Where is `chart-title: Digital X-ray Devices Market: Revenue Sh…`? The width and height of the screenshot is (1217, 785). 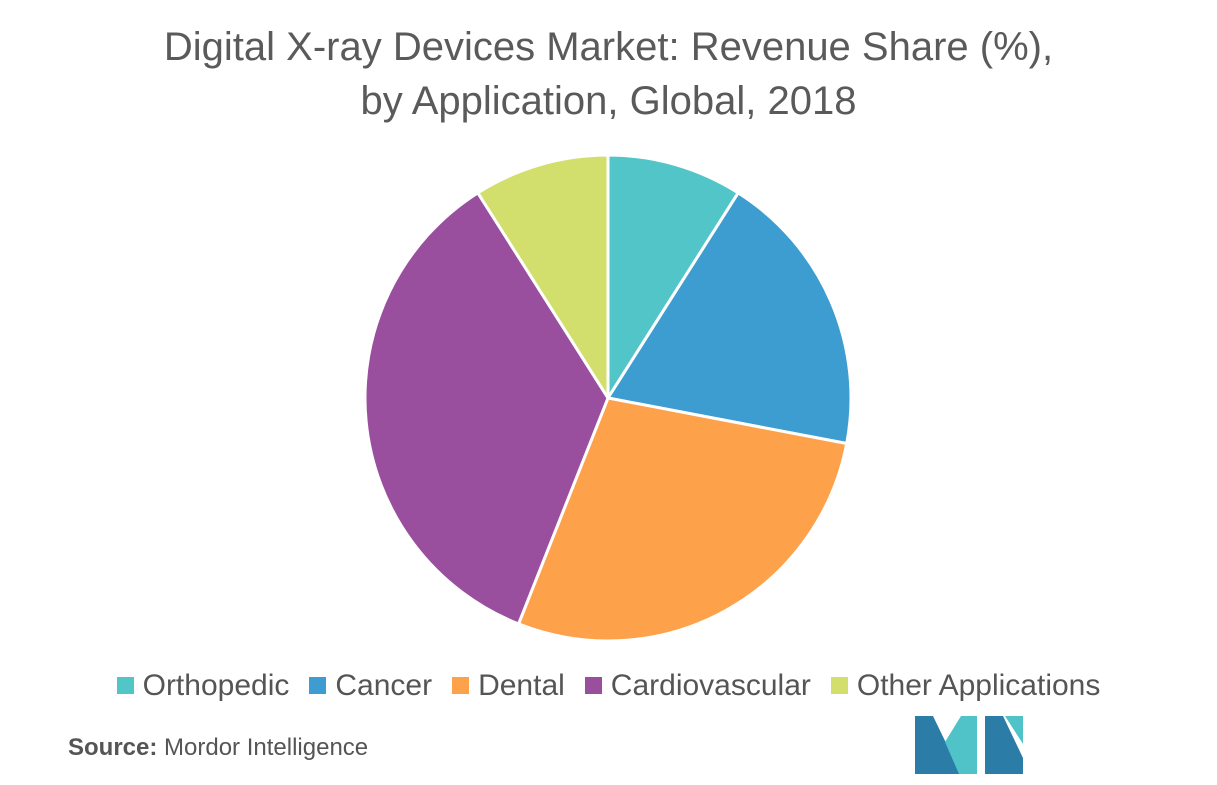 chart-title: Digital X-ray Devices Market: Revenue Sh… is located at coordinates (608, 74).